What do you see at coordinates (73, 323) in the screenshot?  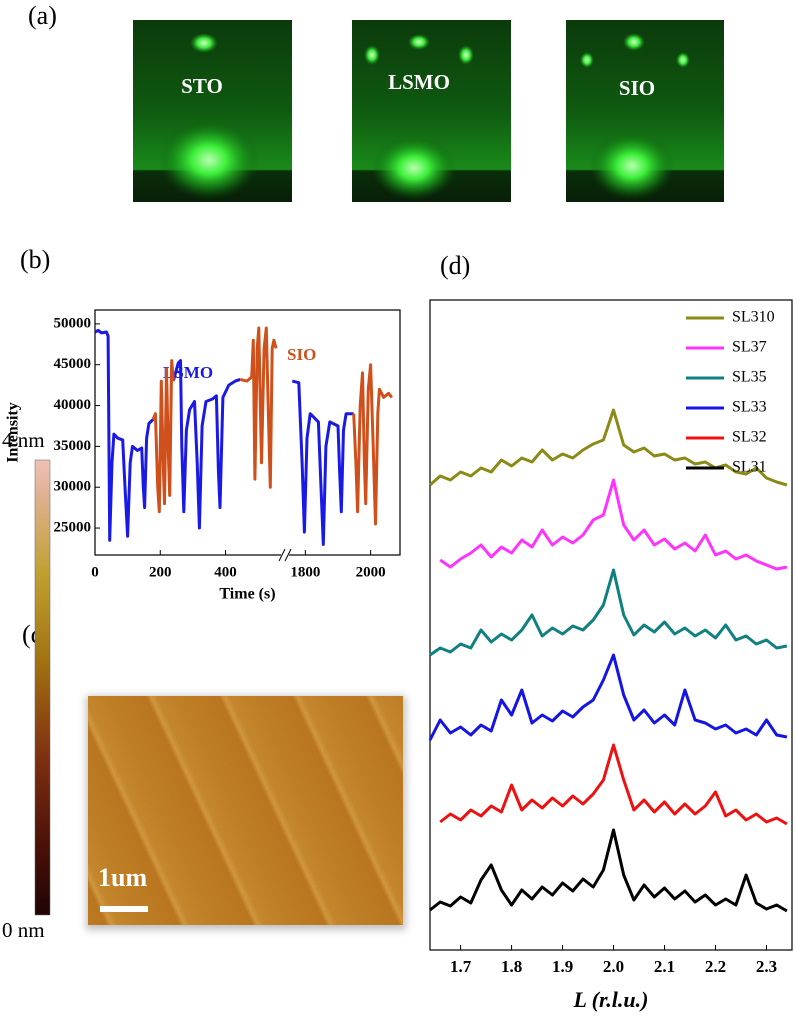 I see `y-tick-label: 50000` at bounding box center [73, 323].